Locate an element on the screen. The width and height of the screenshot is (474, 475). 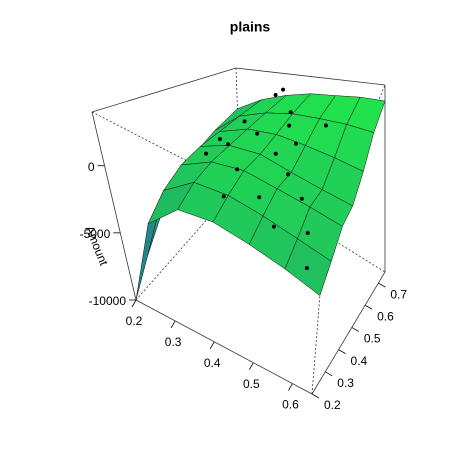
y-tick-label: 0.2 is located at coordinates (332, 405).